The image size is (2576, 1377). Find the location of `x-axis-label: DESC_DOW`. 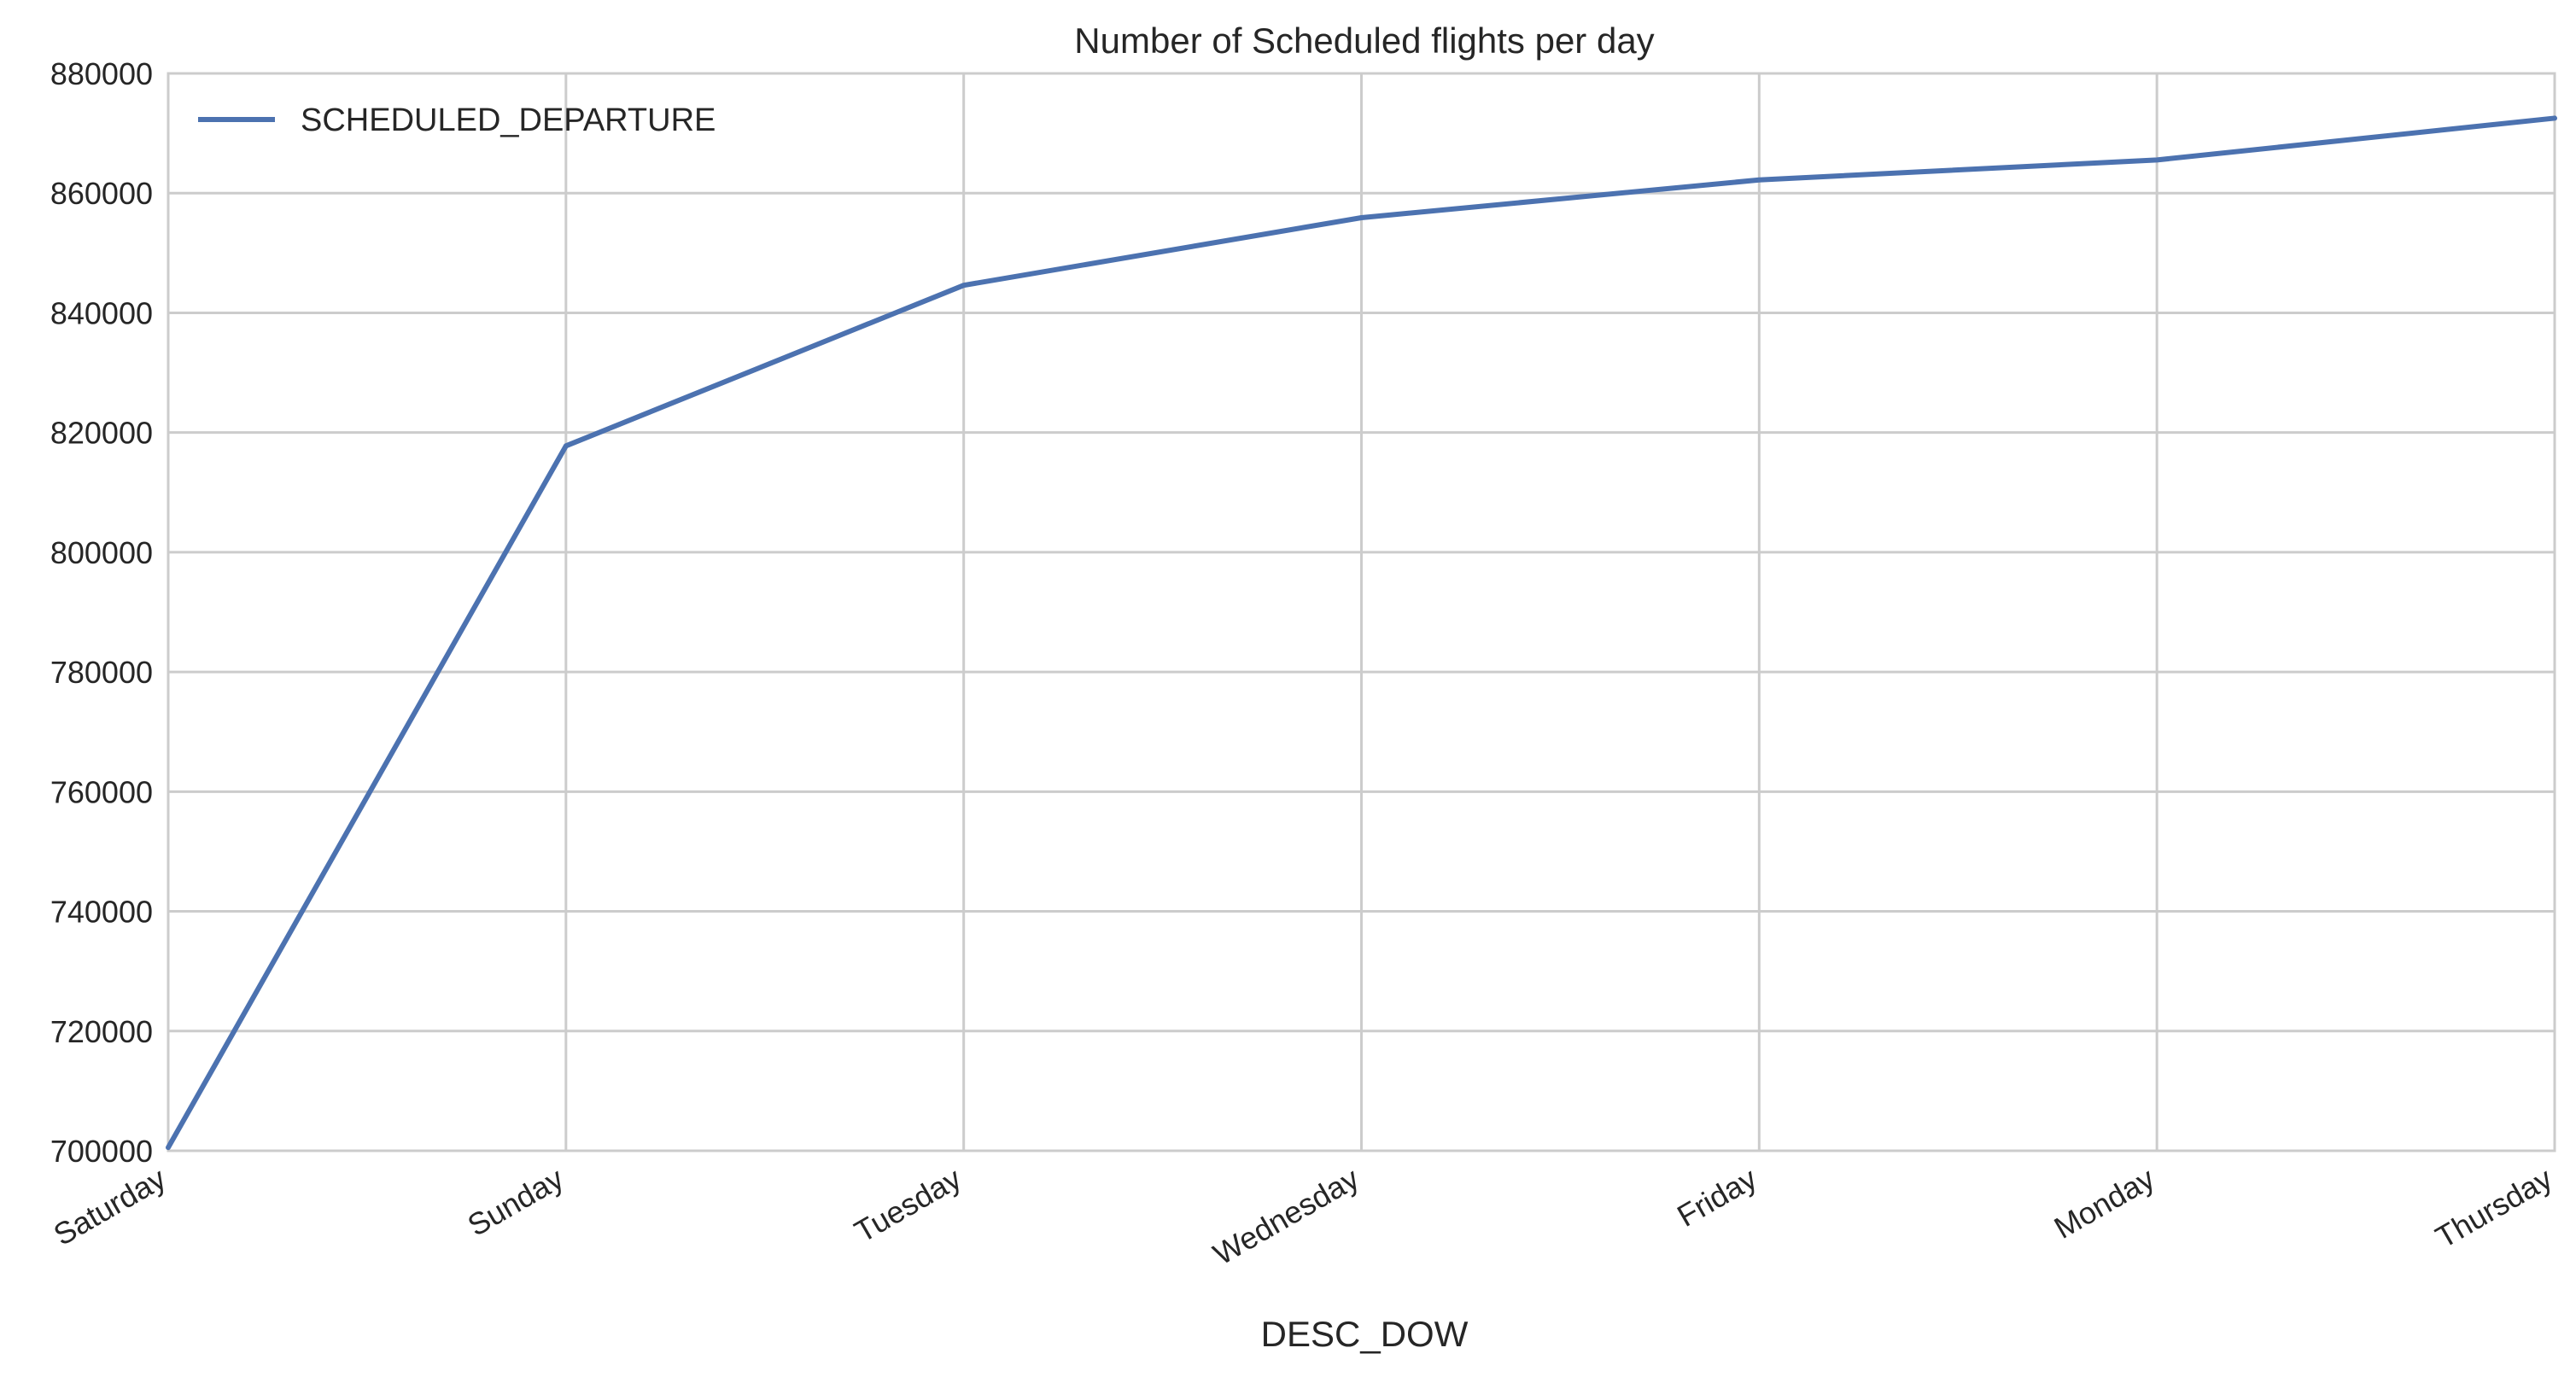

x-axis-label: DESC_DOW is located at coordinates (1365, 1334).